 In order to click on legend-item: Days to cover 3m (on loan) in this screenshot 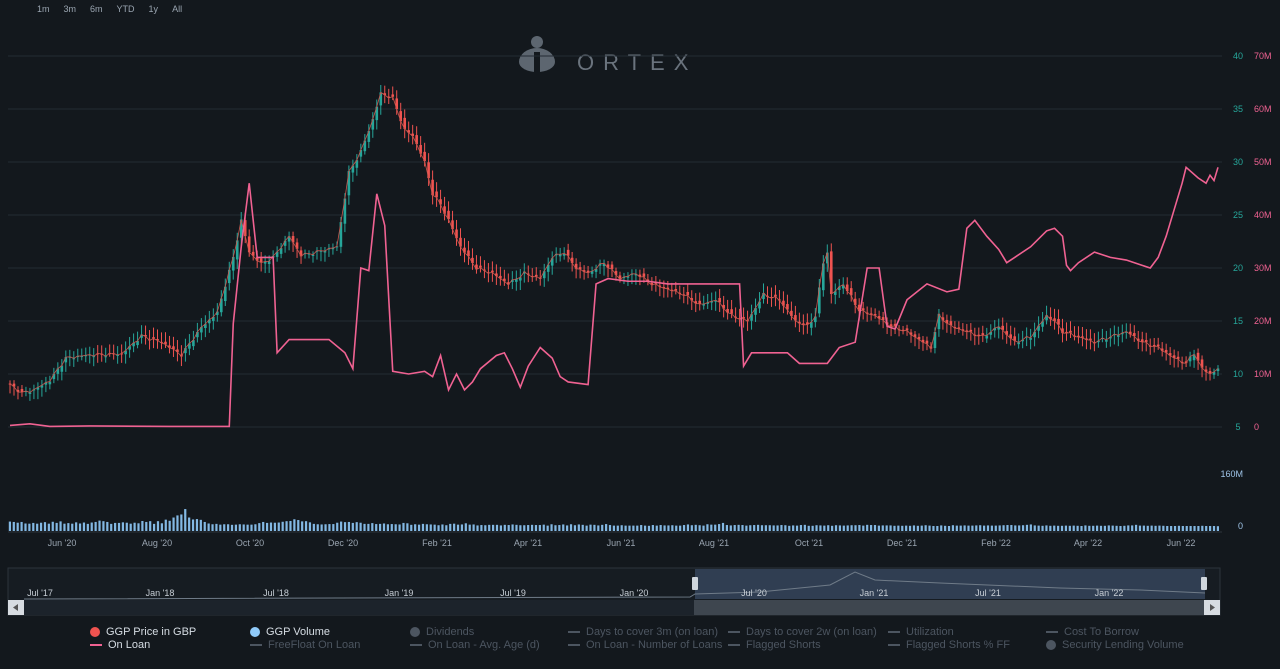, I will do `click(643, 632)`.